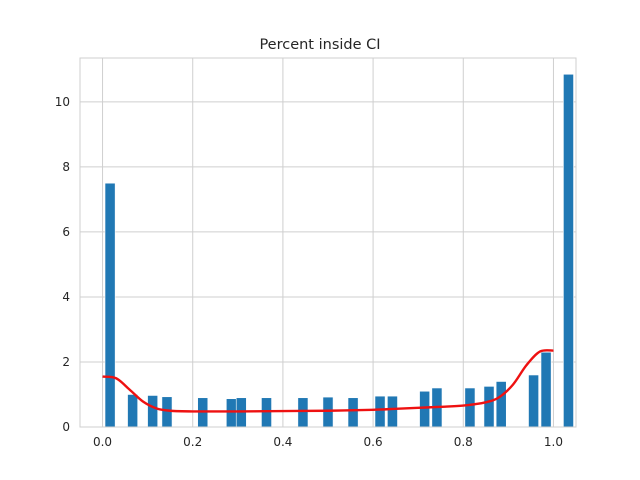 The height and width of the screenshot is (480, 640). I want to click on y-tick-label: 8, so click(66, 167).